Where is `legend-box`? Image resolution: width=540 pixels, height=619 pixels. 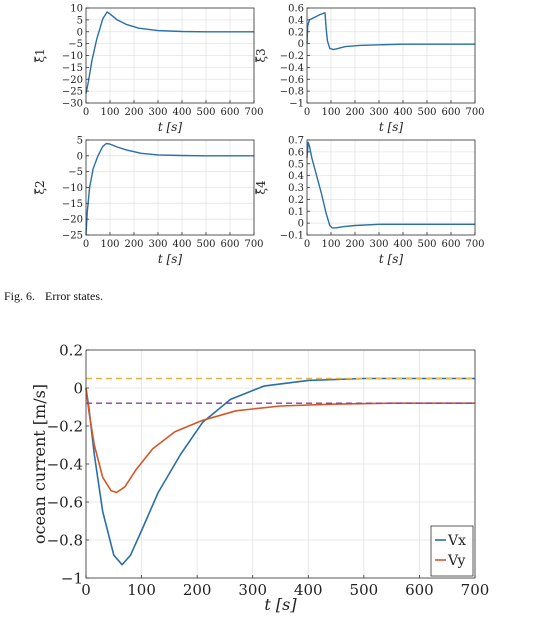
legend-box is located at coordinates (452, 551).